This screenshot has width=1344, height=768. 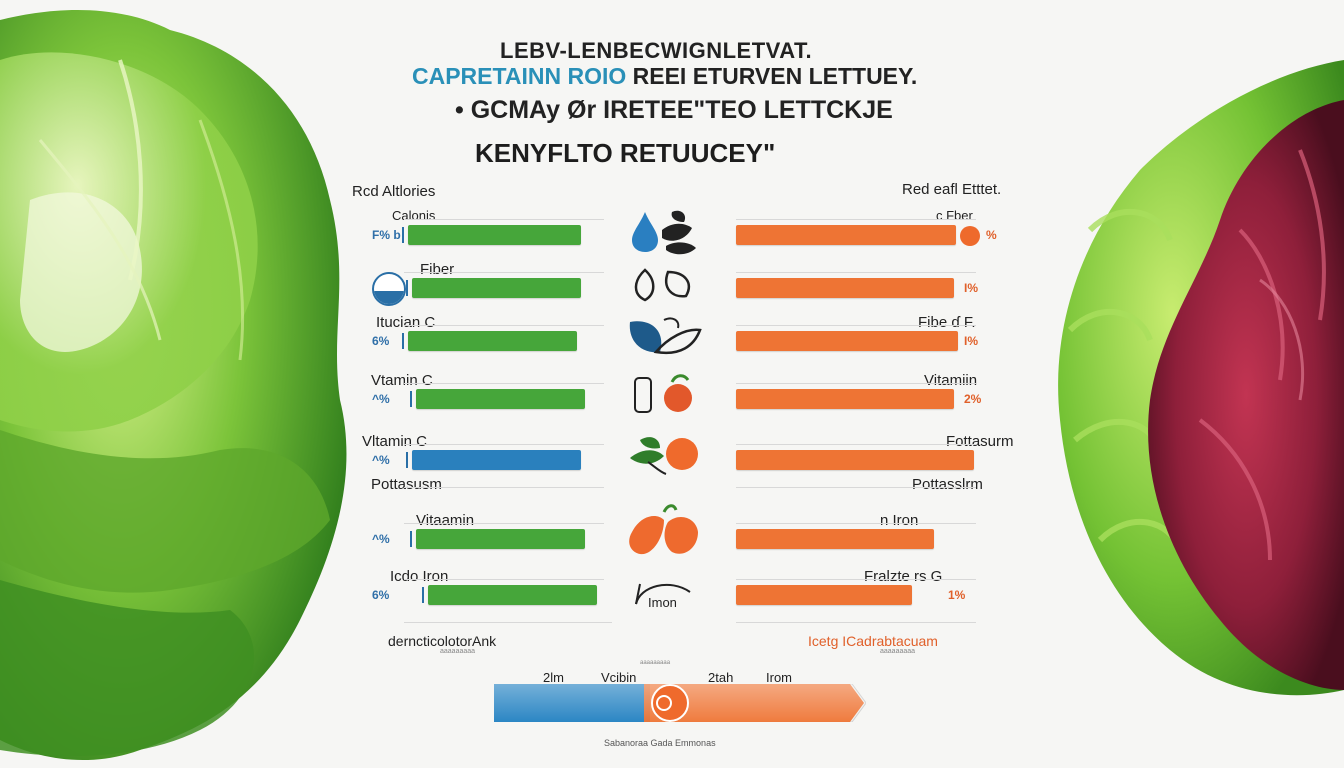 I want to click on left-row-label: Vltamin C, so click(x=395, y=441).